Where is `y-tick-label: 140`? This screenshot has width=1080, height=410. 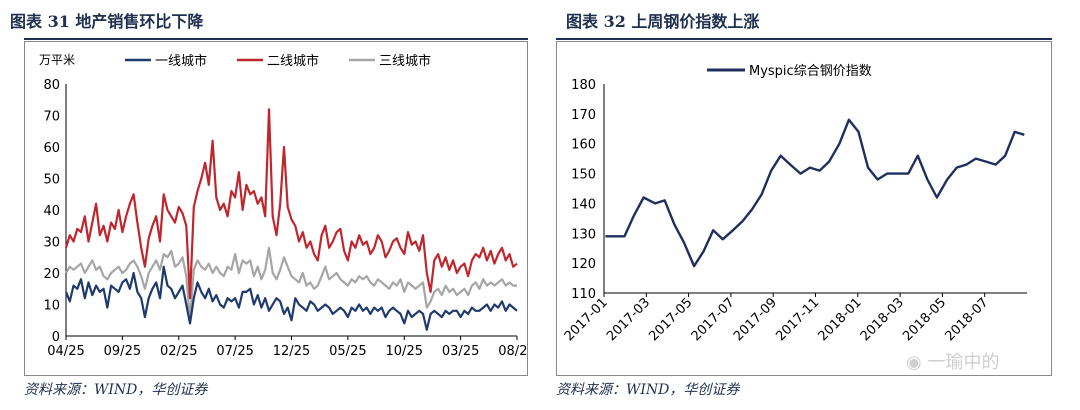 y-tick-label: 140 is located at coordinates (583, 204).